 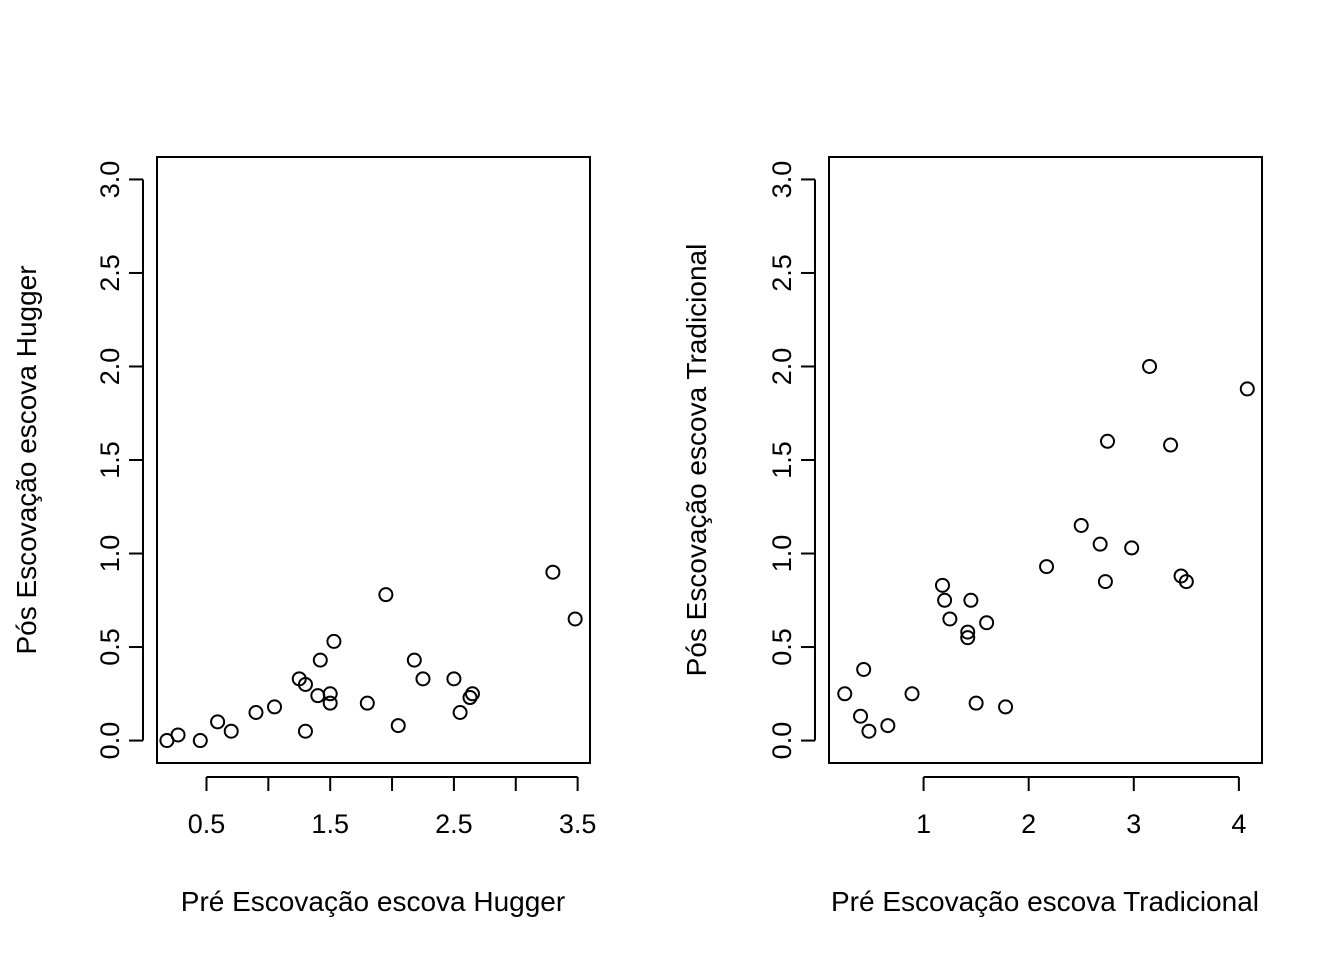 I want to click on x-axis-ticks: 1 2 3 4, so click(x=1081, y=807).